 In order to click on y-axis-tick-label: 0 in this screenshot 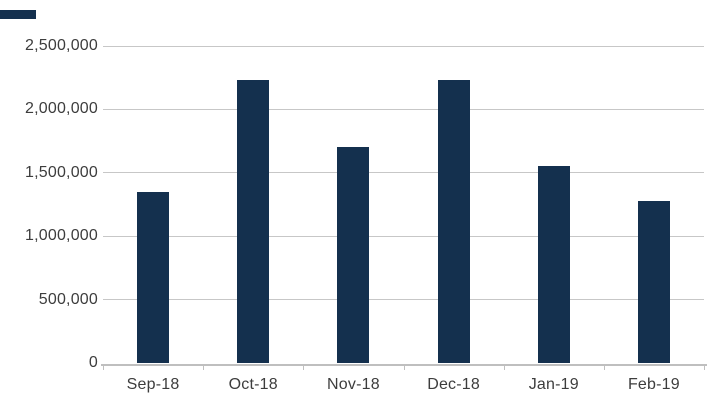, I will do `click(93, 362)`.